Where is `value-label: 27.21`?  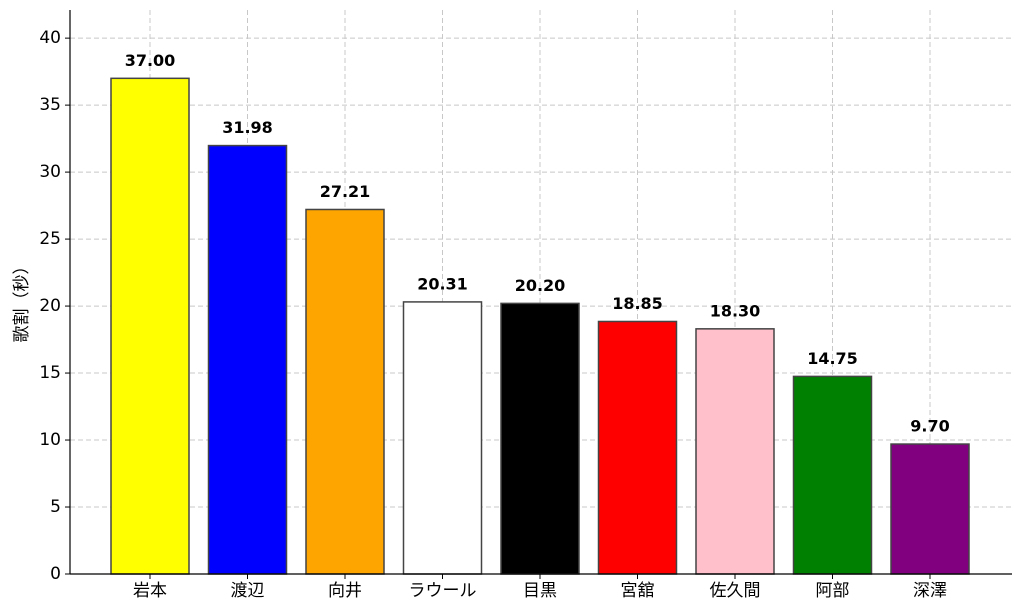
value-label: 27.21 is located at coordinates (345, 191).